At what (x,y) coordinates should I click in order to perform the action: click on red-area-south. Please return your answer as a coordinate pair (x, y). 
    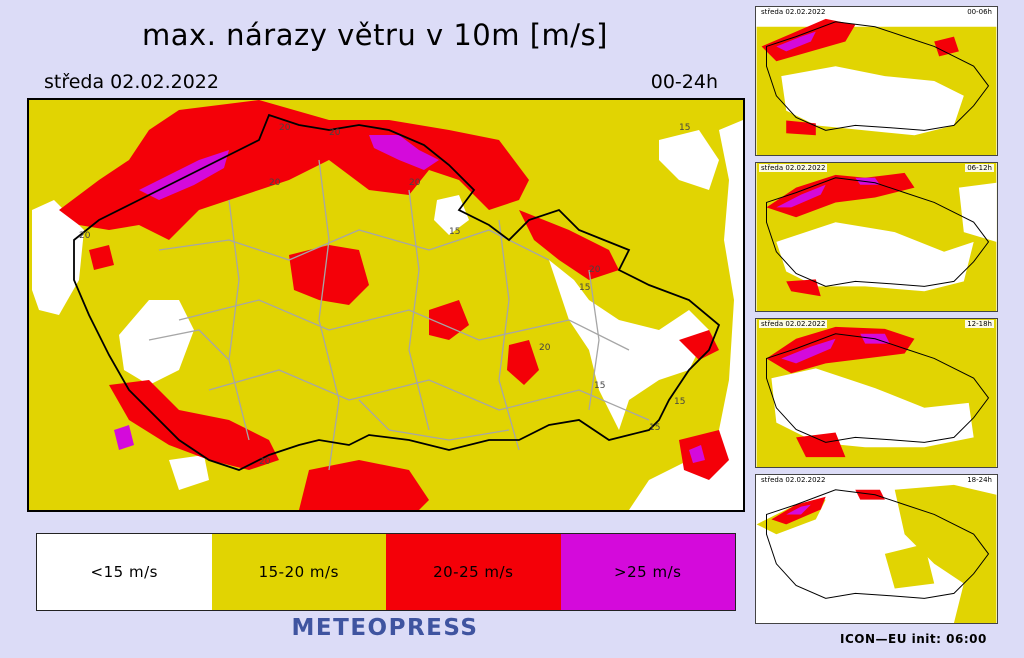
    Looking at the image, I should click on (364, 485).